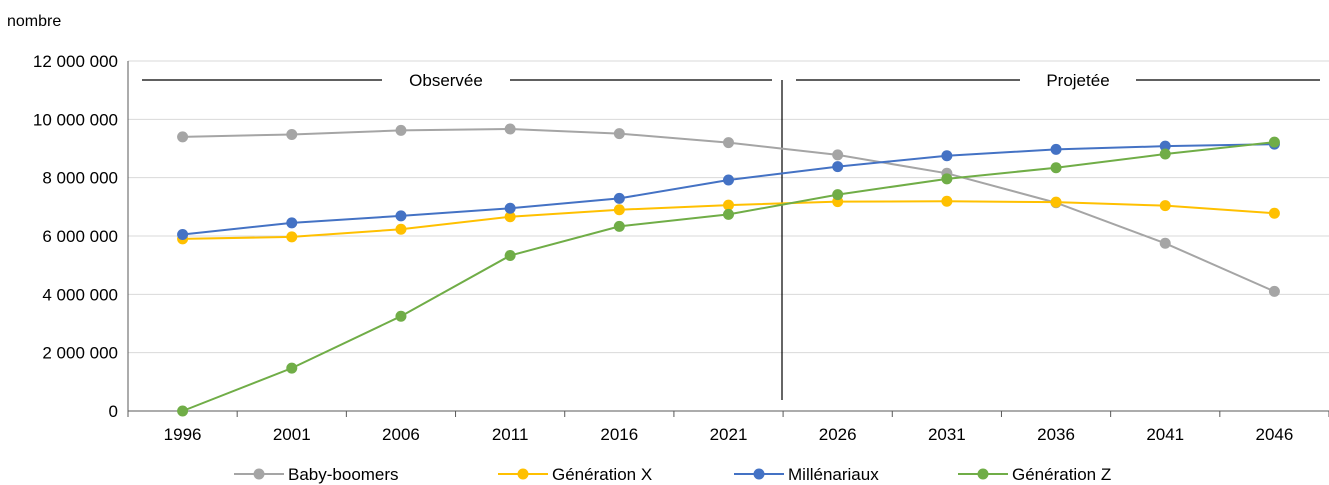  I want to click on observed-period-label: Observée, so click(446, 80).